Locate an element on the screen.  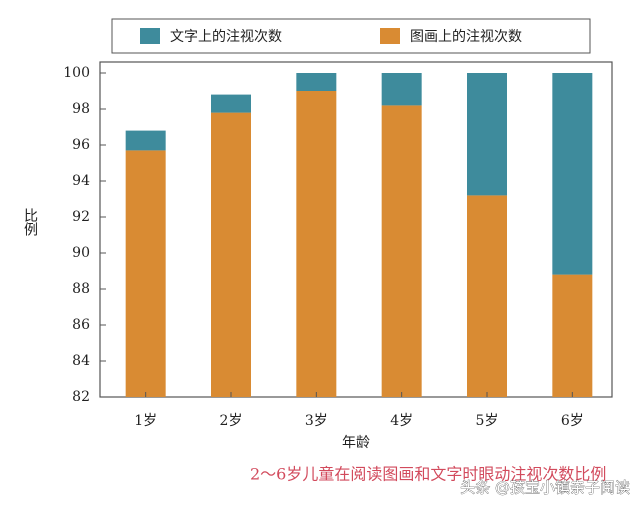
x-tick-label: 6岁 is located at coordinates (572, 421).